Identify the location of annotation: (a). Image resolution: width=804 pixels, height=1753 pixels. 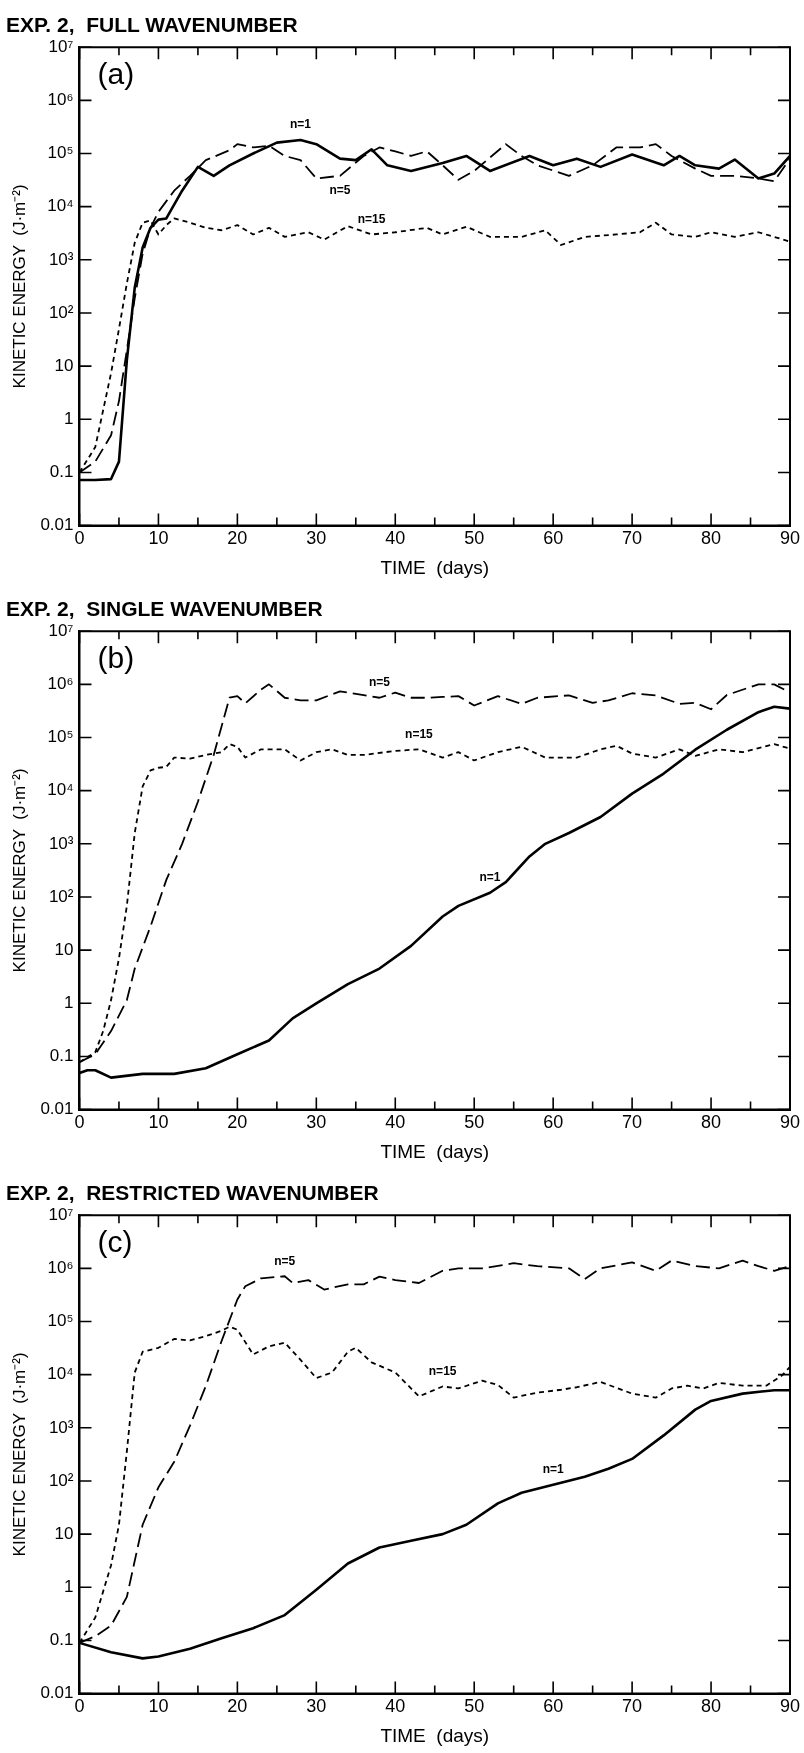
(116, 74).